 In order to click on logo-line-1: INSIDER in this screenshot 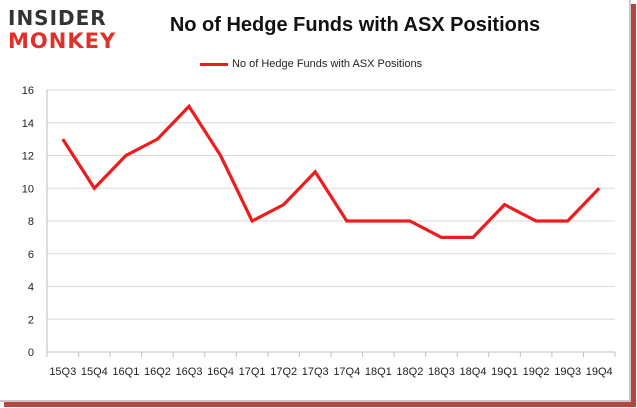, I will do `click(57, 18)`.